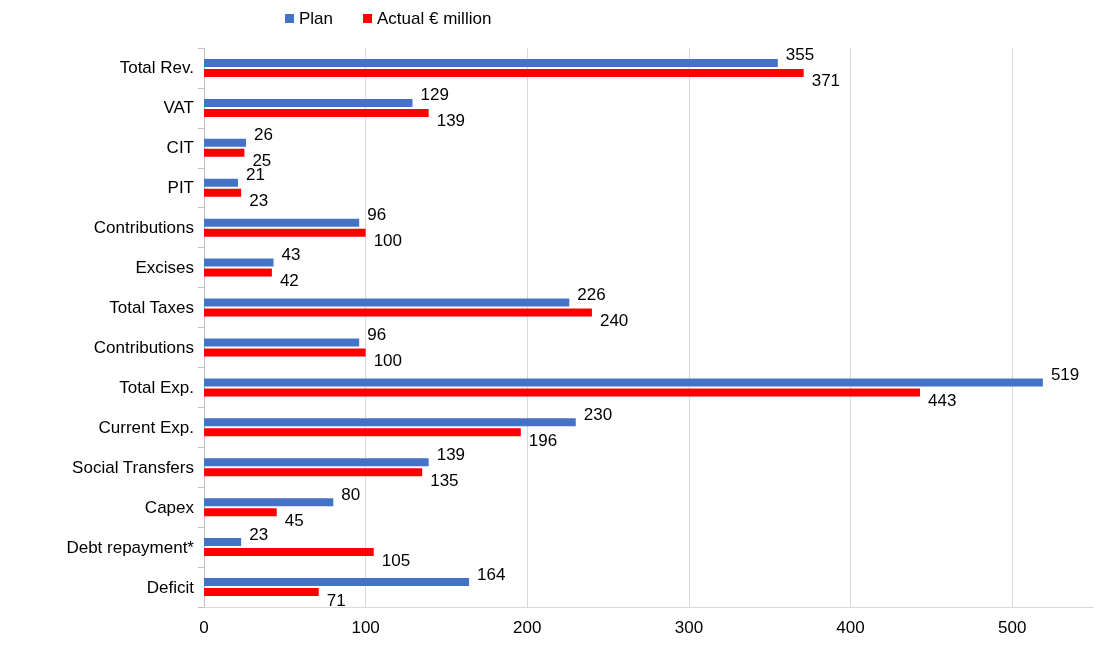 The height and width of the screenshot is (655, 1099). What do you see at coordinates (598, 414) in the screenshot?
I see `data-label: 230` at bounding box center [598, 414].